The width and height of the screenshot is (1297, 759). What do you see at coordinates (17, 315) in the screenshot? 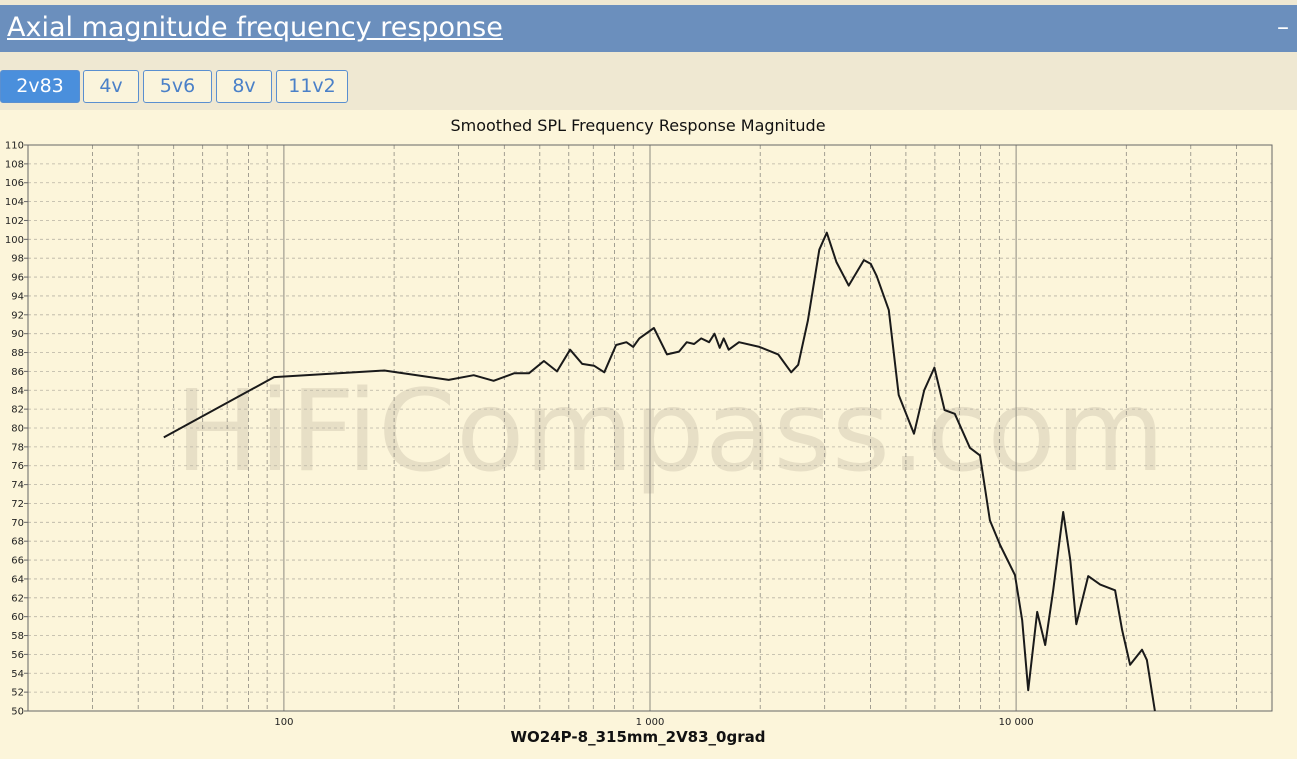
I see `y-tick-label: 92` at bounding box center [17, 315].